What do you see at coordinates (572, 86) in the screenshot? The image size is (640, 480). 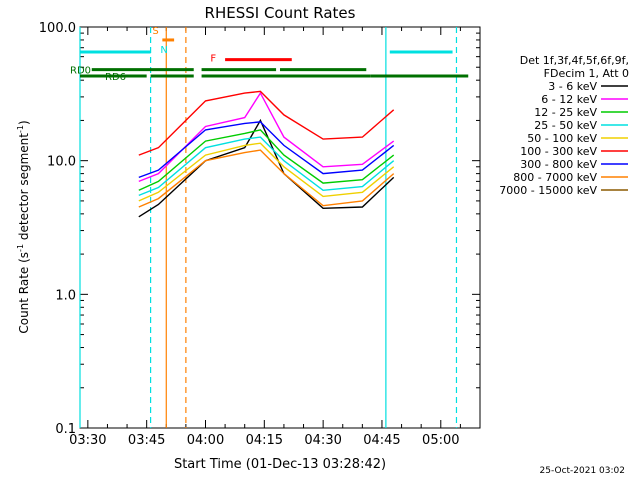 I see `legend-entry-label: 3 - 6 keV` at bounding box center [572, 86].